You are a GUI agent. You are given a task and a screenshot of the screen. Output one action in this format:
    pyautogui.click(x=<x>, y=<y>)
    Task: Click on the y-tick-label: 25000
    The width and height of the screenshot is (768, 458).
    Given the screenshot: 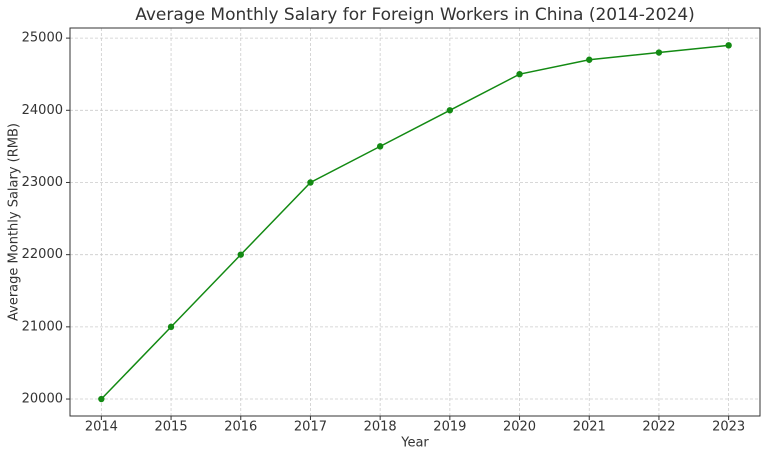 What is the action you would take?
    pyautogui.click(x=42, y=38)
    